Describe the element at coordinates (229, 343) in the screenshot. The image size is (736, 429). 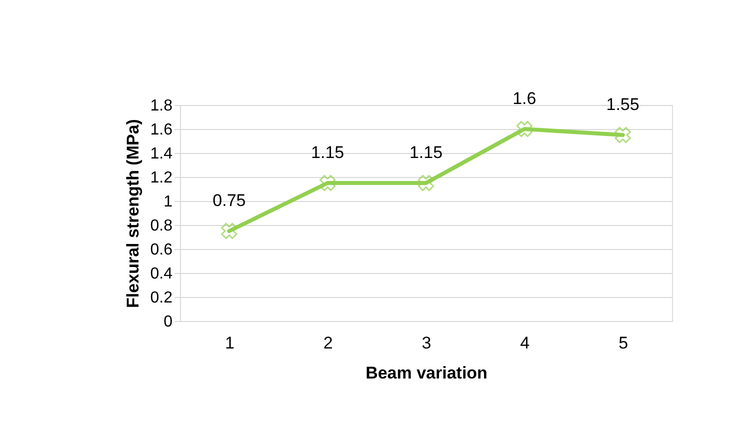
I see `x-tick-label: 1` at that location.